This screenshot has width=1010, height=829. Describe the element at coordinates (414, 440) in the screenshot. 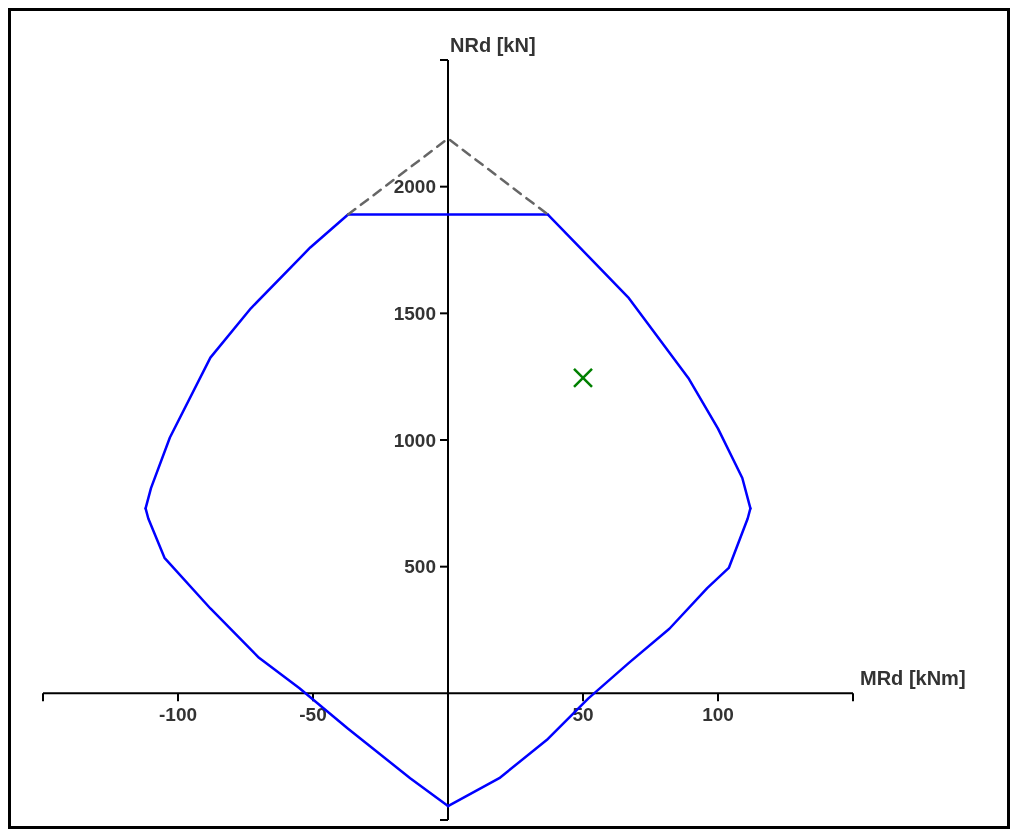

I see `y-tick-label: 1000` at that location.